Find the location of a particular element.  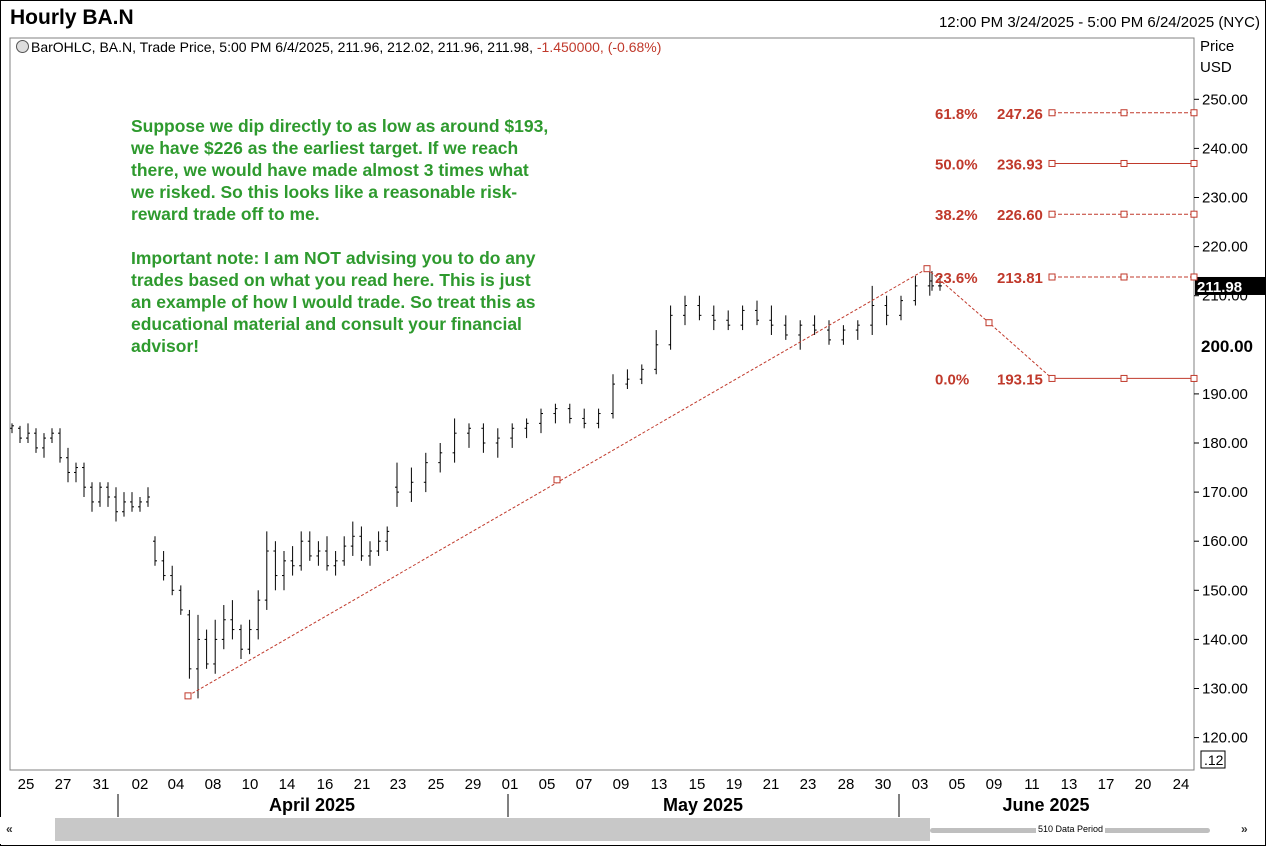

last-price-label: 211.98 is located at coordinates (1219, 287).